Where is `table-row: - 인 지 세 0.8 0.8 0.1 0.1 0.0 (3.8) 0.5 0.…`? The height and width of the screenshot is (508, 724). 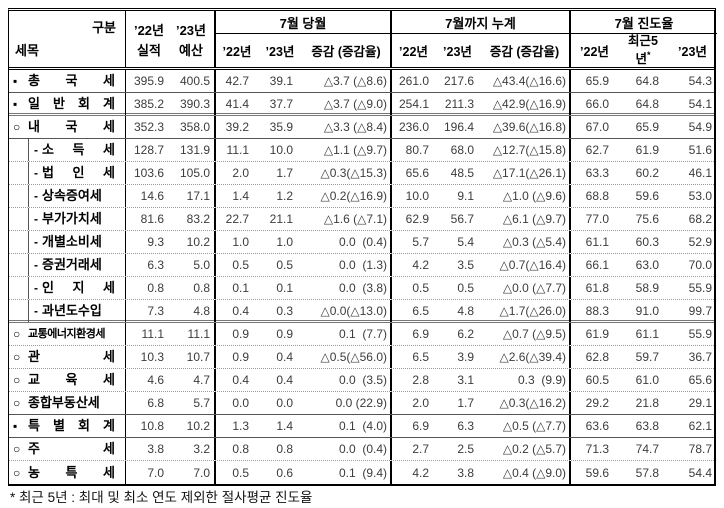 table-row: - 인 지 세 0.8 0.8 0.1 0.1 0.0 (3.8) 0.5 0.… is located at coordinates (361, 288).